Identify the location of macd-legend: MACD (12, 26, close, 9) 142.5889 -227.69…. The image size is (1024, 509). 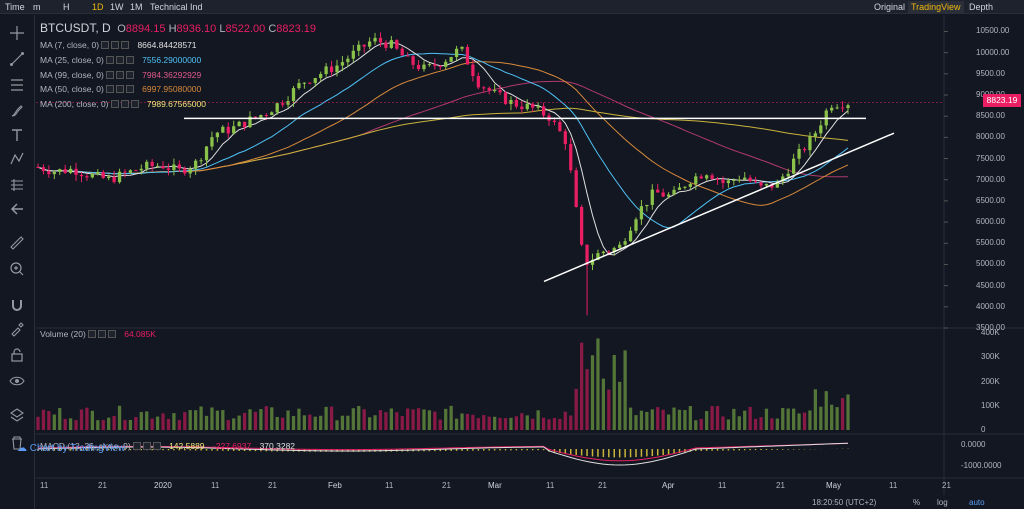
(167, 446).